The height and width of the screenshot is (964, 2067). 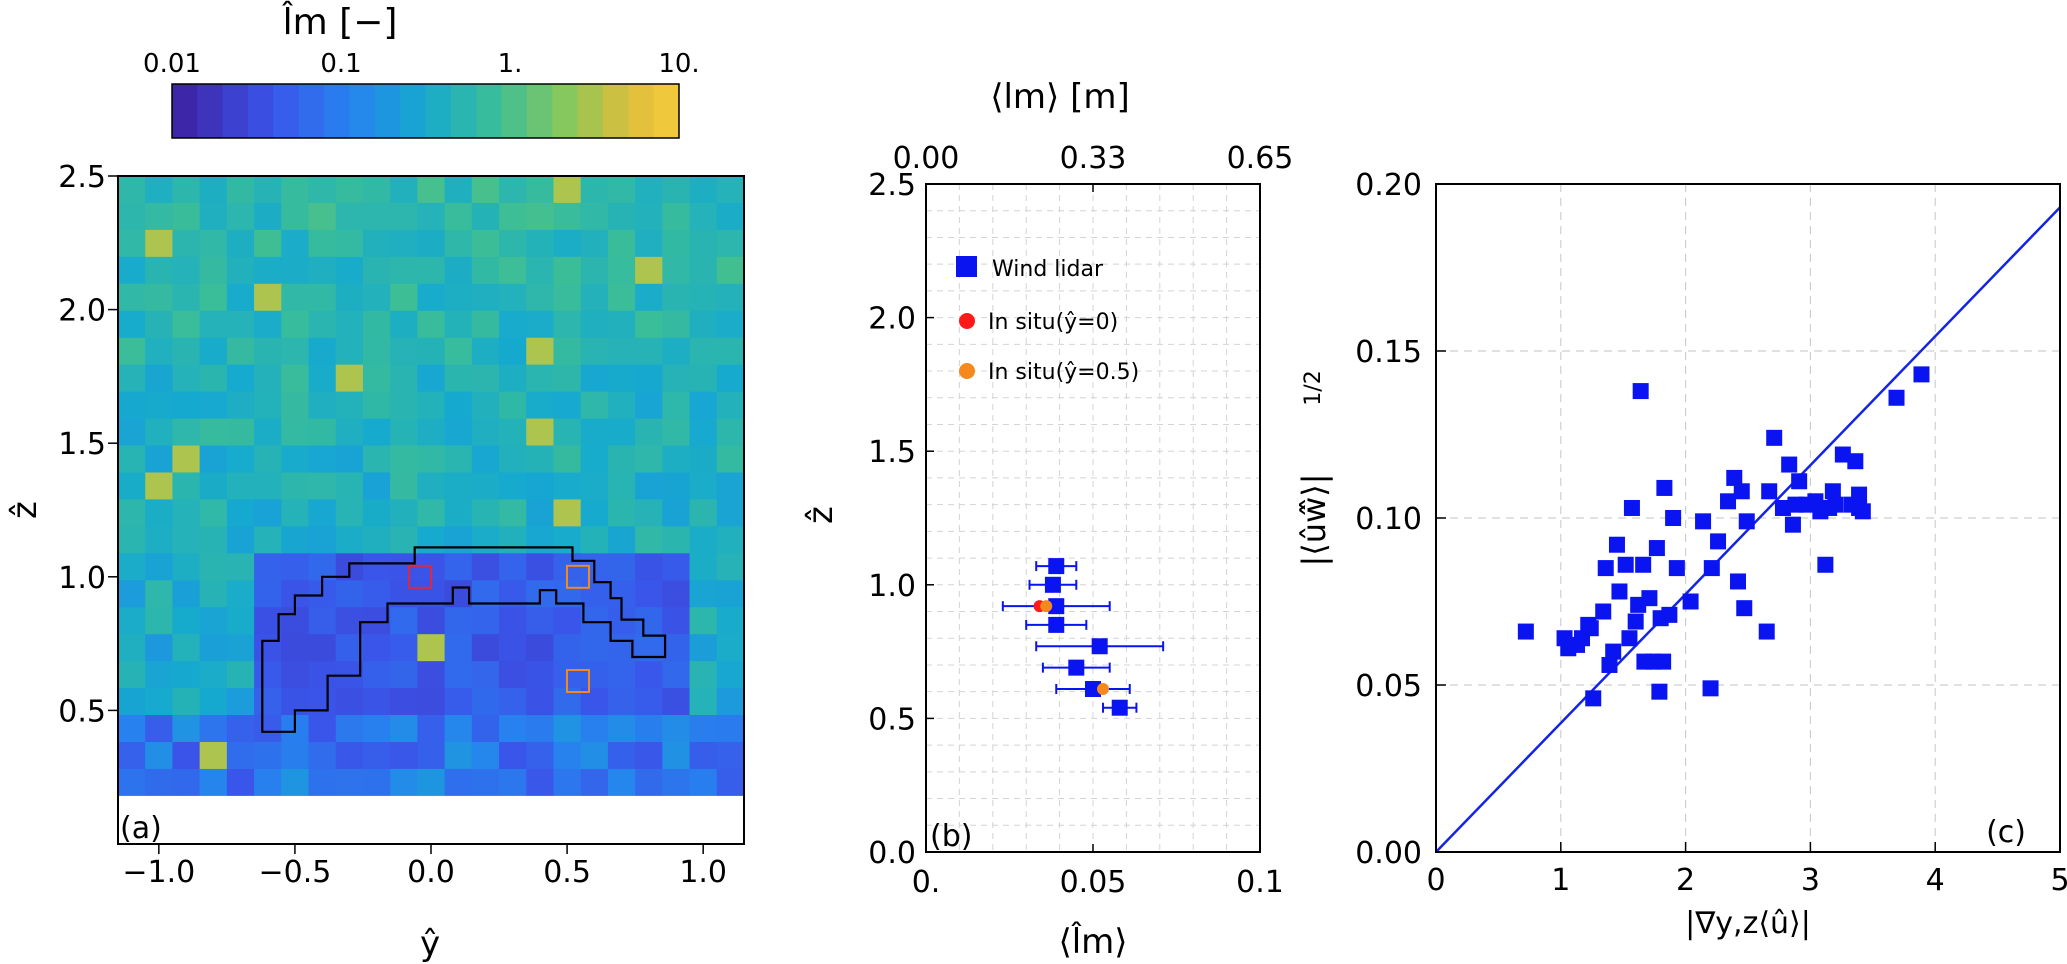 What do you see at coordinates (1260, 158) in the screenshot?
I see `panel-b-x2tick-label: 0.65` at bounding box center [1260, 158].